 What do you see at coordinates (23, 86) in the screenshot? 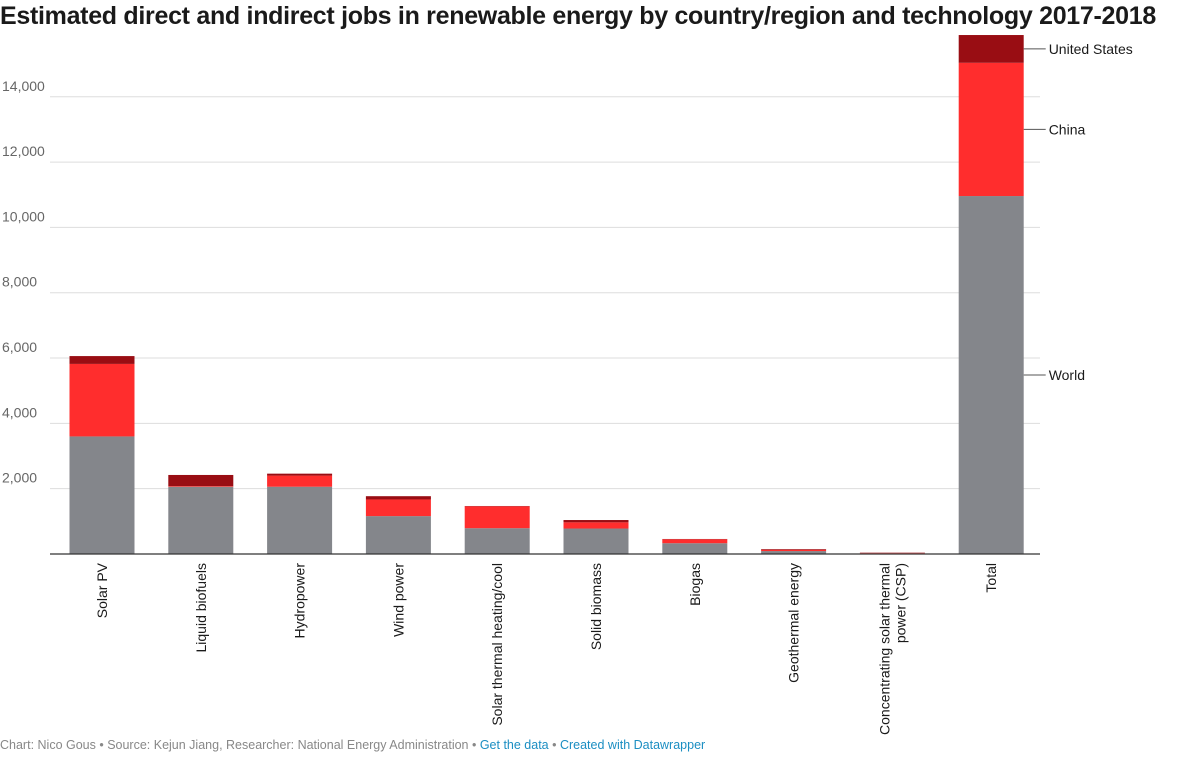
I see `y-tick-label: 14,000` at bounding box center [23, 86].